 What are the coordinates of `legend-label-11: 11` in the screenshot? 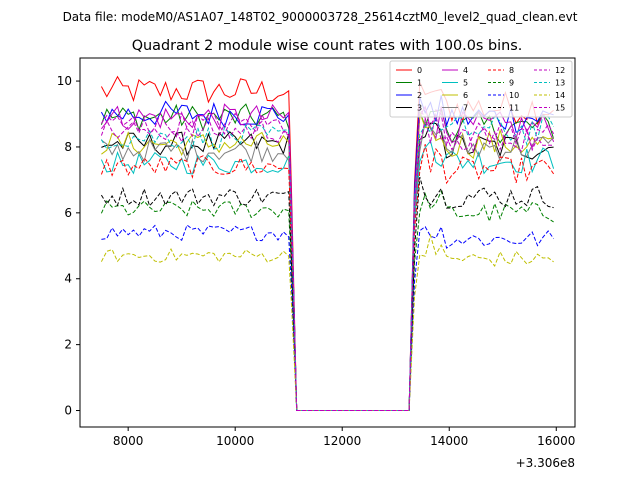 It's located at (514, 108).